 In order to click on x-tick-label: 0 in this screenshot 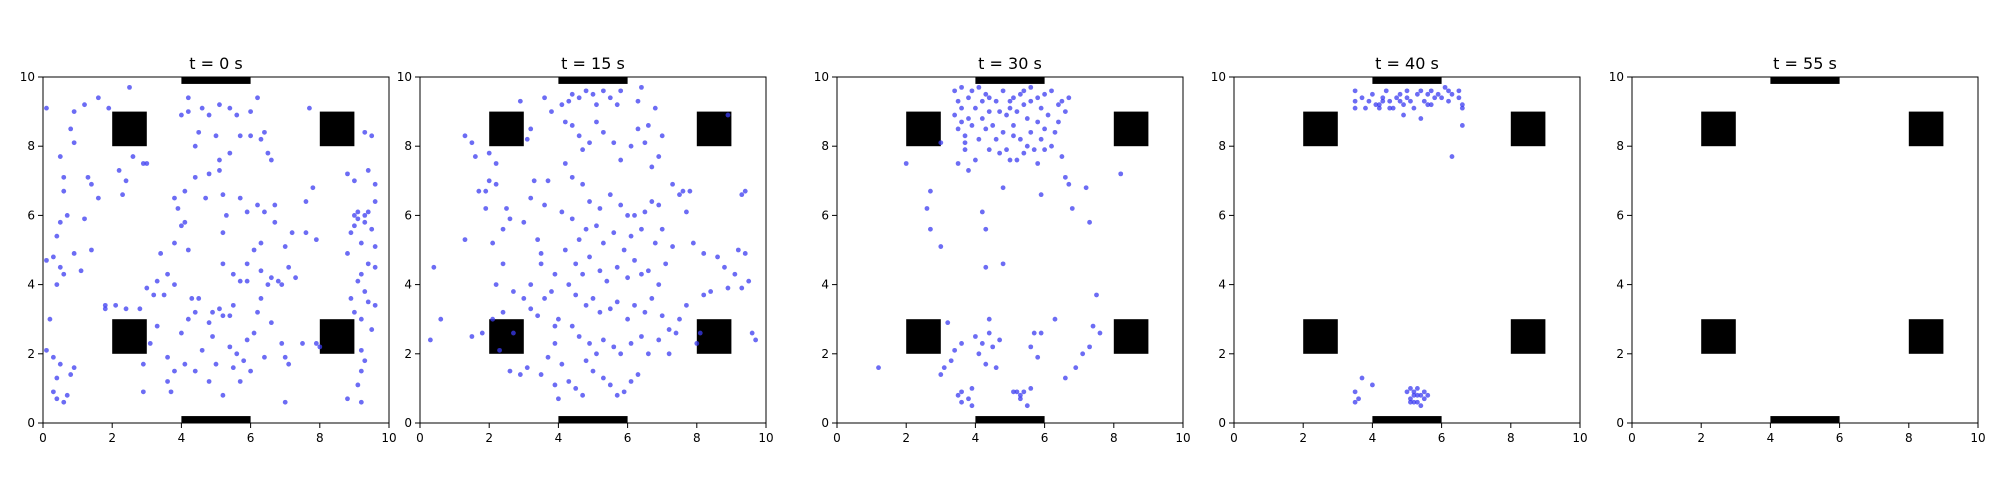, I will do `click(43, 438)`.